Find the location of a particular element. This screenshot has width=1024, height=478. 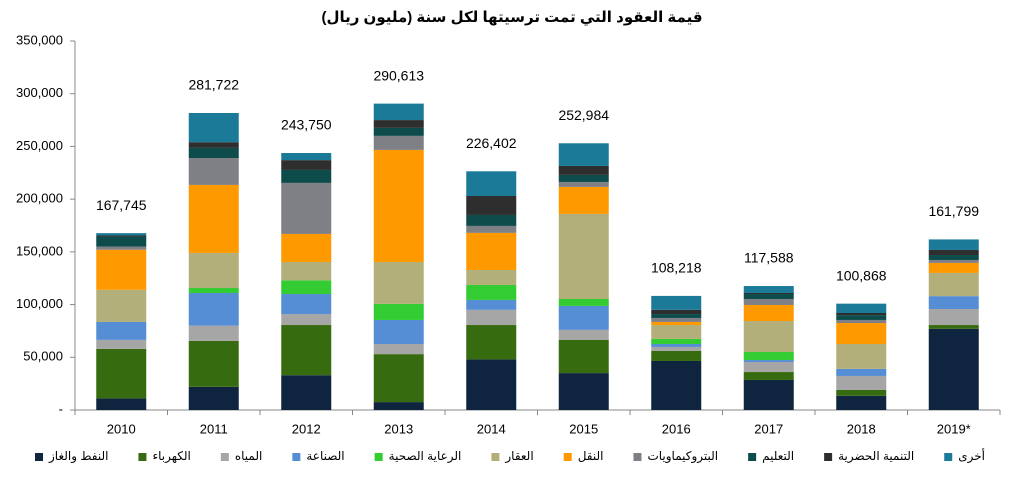

legend-label: المياه is located at coordinates (249, 456).